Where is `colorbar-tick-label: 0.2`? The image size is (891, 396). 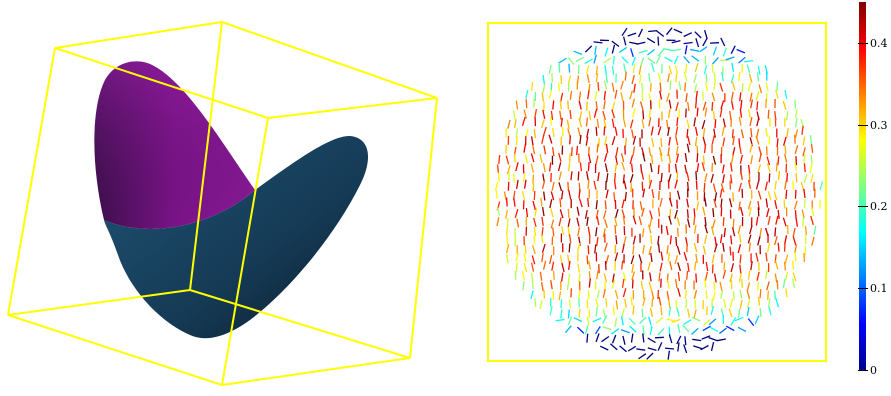
colorbar-tick-label: 0.2 is located at coordinates (879, 206).